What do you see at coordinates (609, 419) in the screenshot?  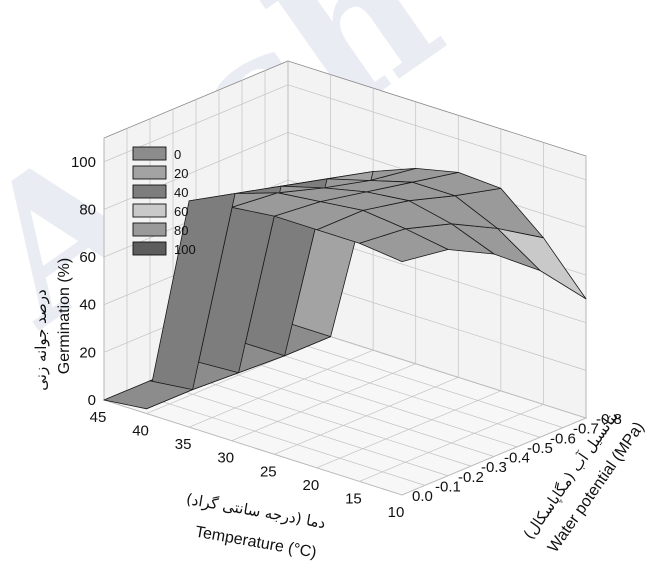 I see `y-tick-label: -0.8` at bounding box center [609, 419].